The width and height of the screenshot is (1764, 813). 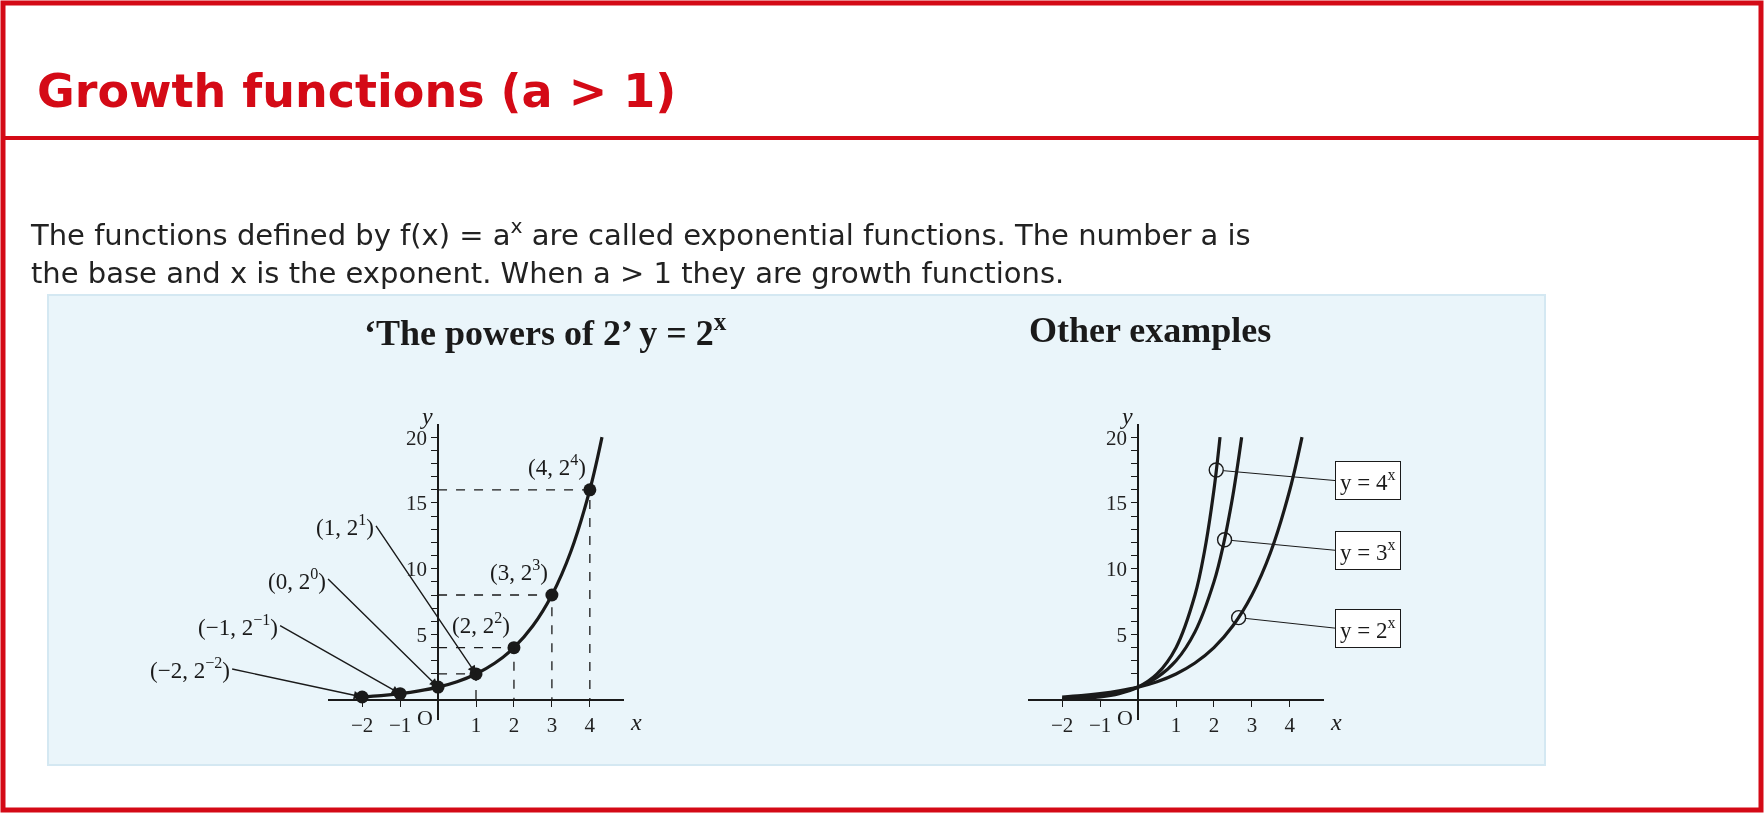 What do you see at coordinates (238, 625) in the screenshot?
I see `annotation: (−1, 2$^{−1}$)` at bounding box center [238, 625].